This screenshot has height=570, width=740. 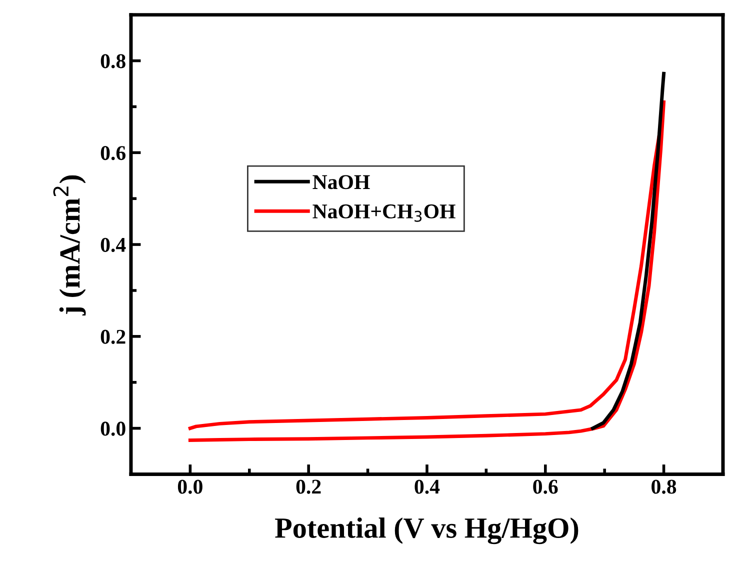 I want to click on y-tick-label: 0.6, so click(x=113, y=153).